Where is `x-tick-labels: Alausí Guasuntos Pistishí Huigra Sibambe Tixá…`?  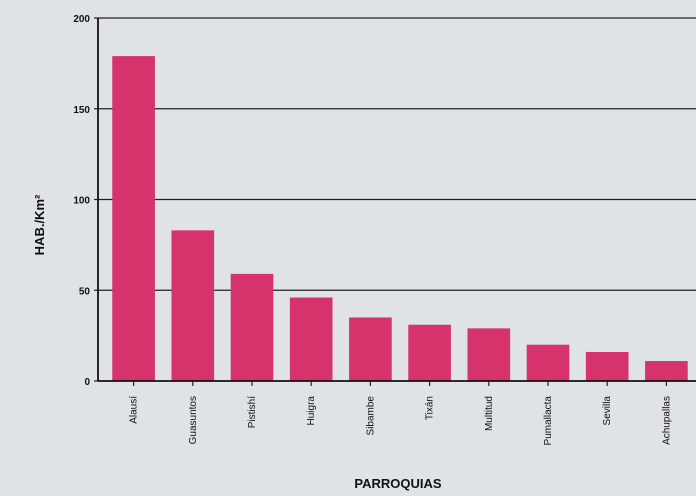 x-tick-labels: Alausí Guasuntos Pistishí Huigra Sibambe Tixá… is located at coordinates (401, 421).